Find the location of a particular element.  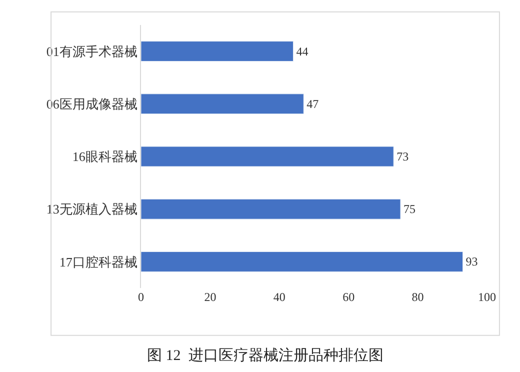

data-label: 93 is located at coordinates (472, 261).